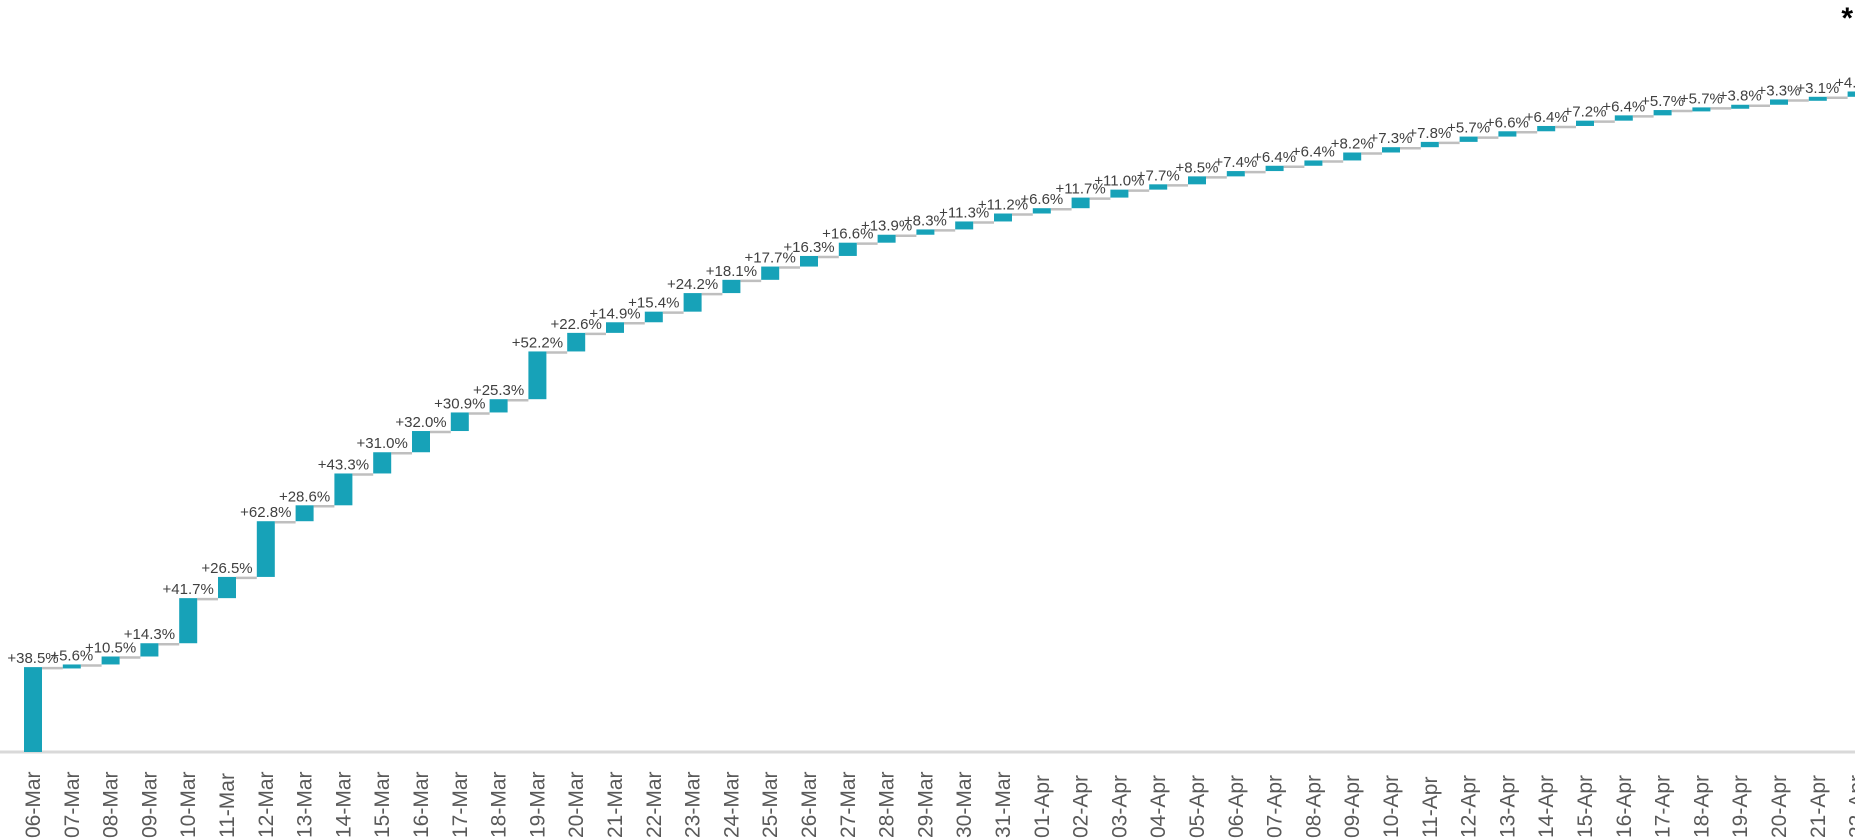 This screenshot has height=840, width=1855. Describe the element at coordinates (188, 804) in the screenshot. I see `category-tick-label: 10-Mar` at that location.